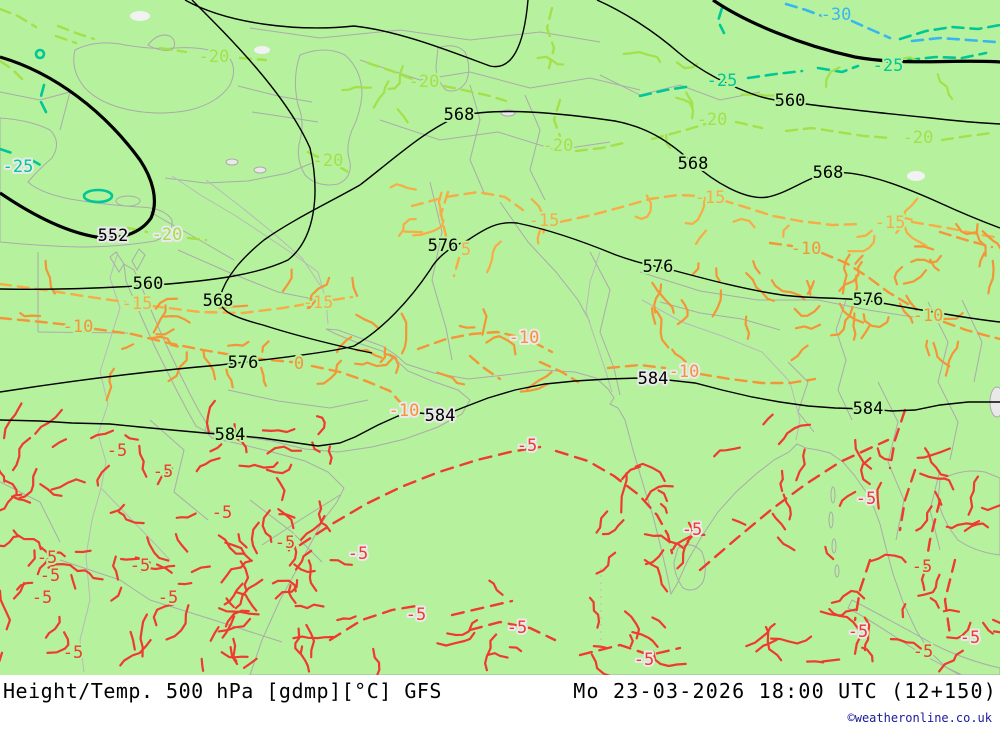 Image resolution: width=1000 pixels, height=733 pixels. I want to click on contour-label: -15, so click(137, 304).